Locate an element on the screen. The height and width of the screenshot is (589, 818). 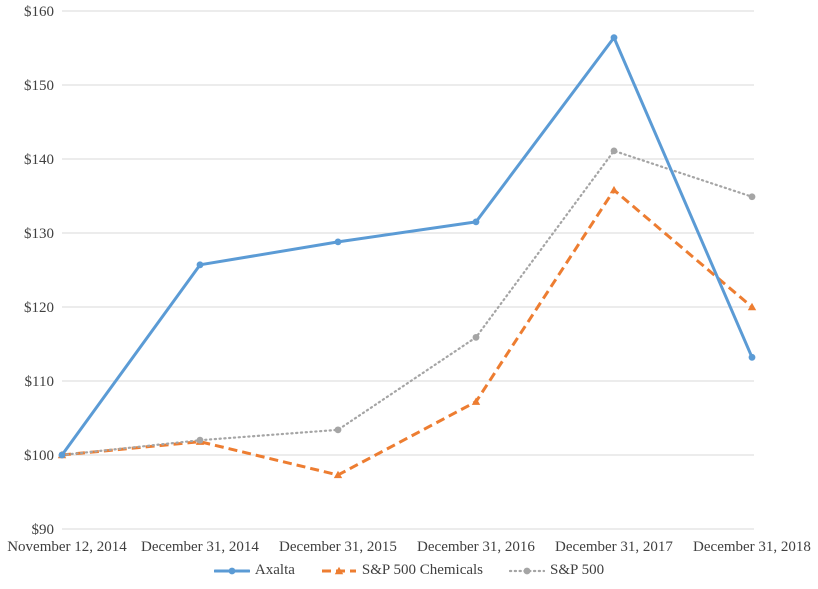
legend-label: S&P 500 is located at coordinates (577, 570).